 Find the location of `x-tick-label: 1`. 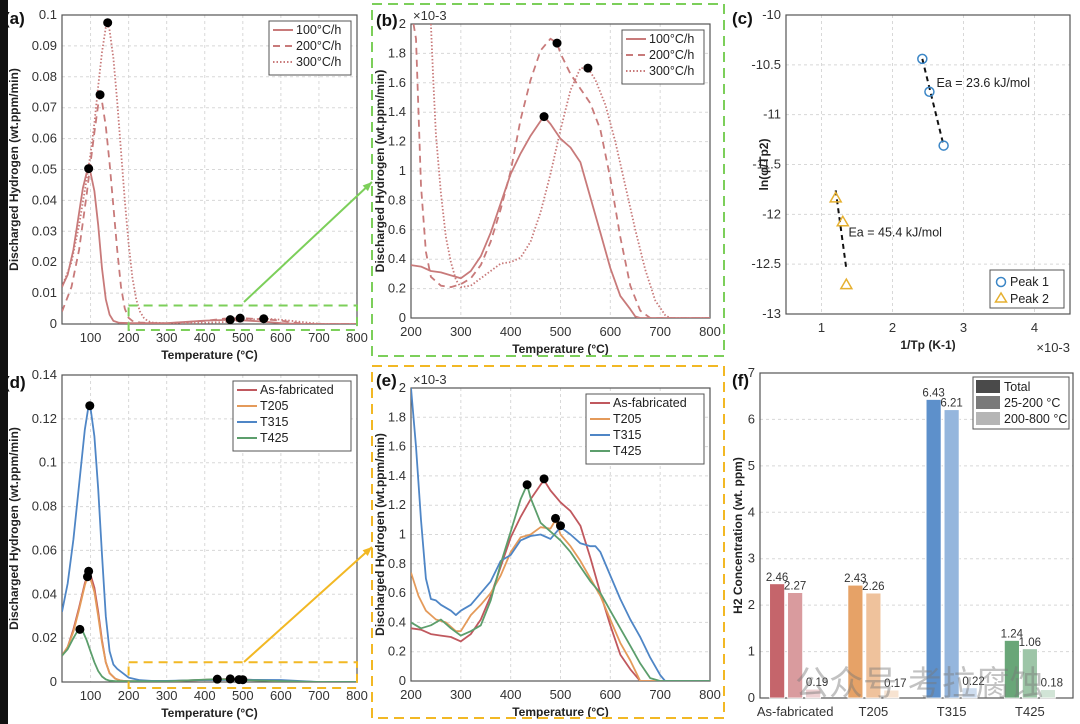

x-tick-label: 1 is located at coordinates (821, 327).